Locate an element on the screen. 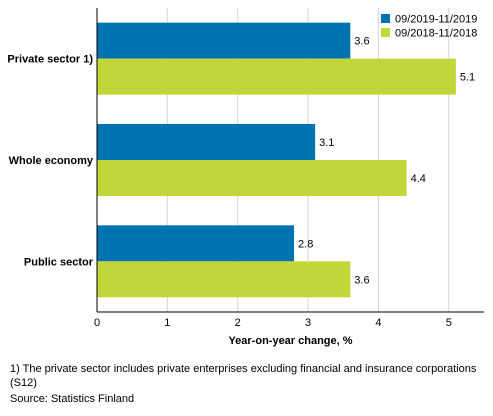 This screenshot has width=493, height=416. x-tick-label: 5 is located at coordinates (449, 323).